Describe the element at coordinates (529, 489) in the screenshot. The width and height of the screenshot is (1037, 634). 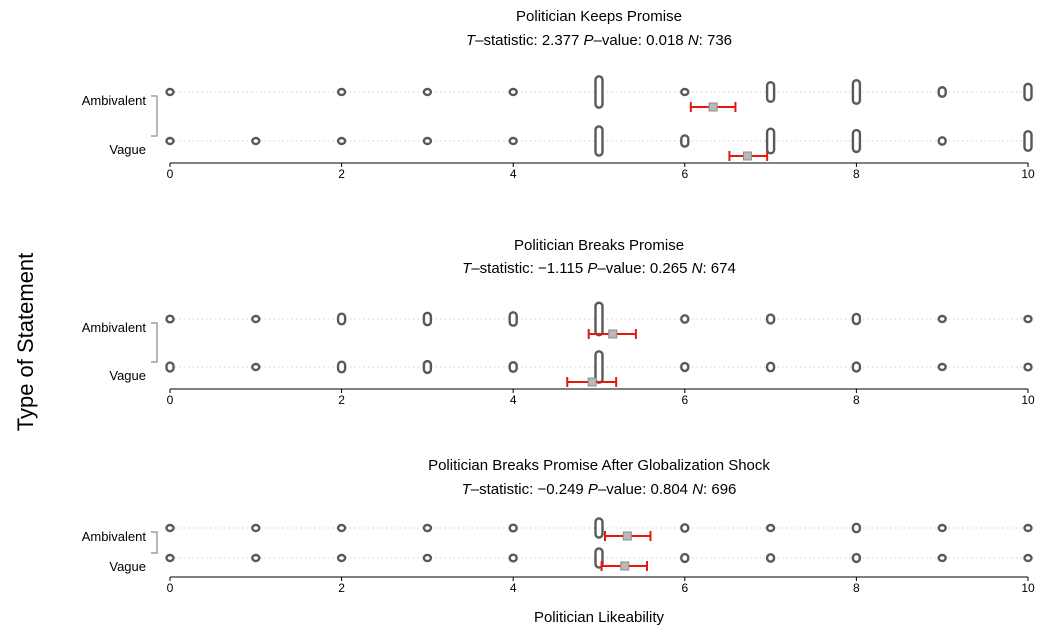
I see `stats-part-1: –statistic: −0.249` at that location.